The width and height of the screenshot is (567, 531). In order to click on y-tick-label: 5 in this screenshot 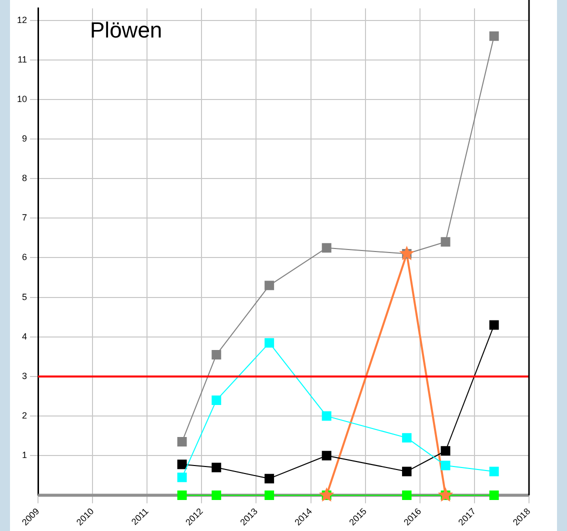, I will do `click(25, 297)`.